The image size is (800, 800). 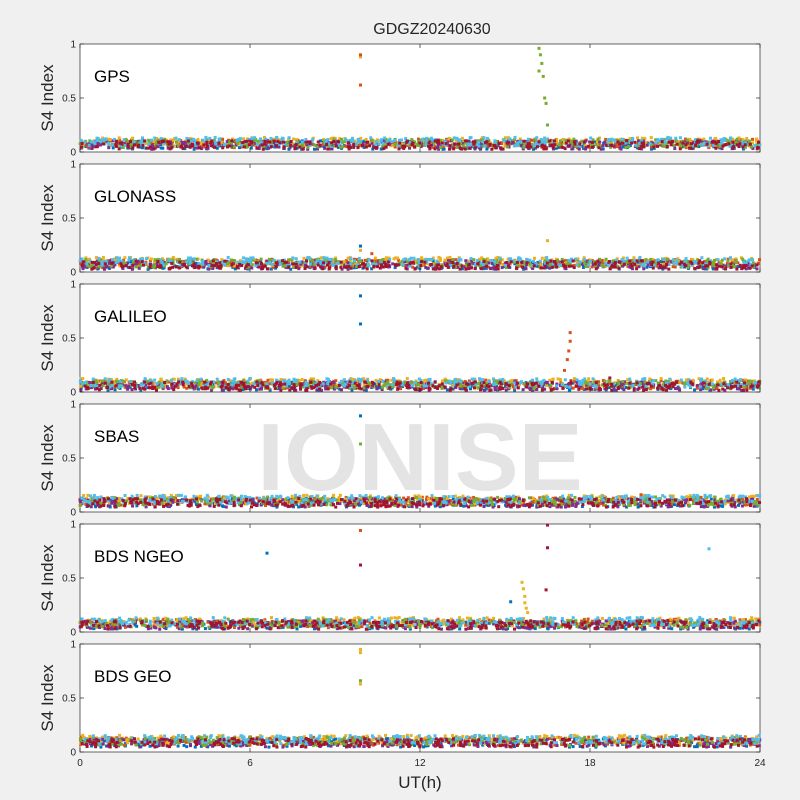 What do you see at coordinates (69, 219) in the screenshot?
I see `y-tick-label: 0.5` at bounding box center [69, 219].